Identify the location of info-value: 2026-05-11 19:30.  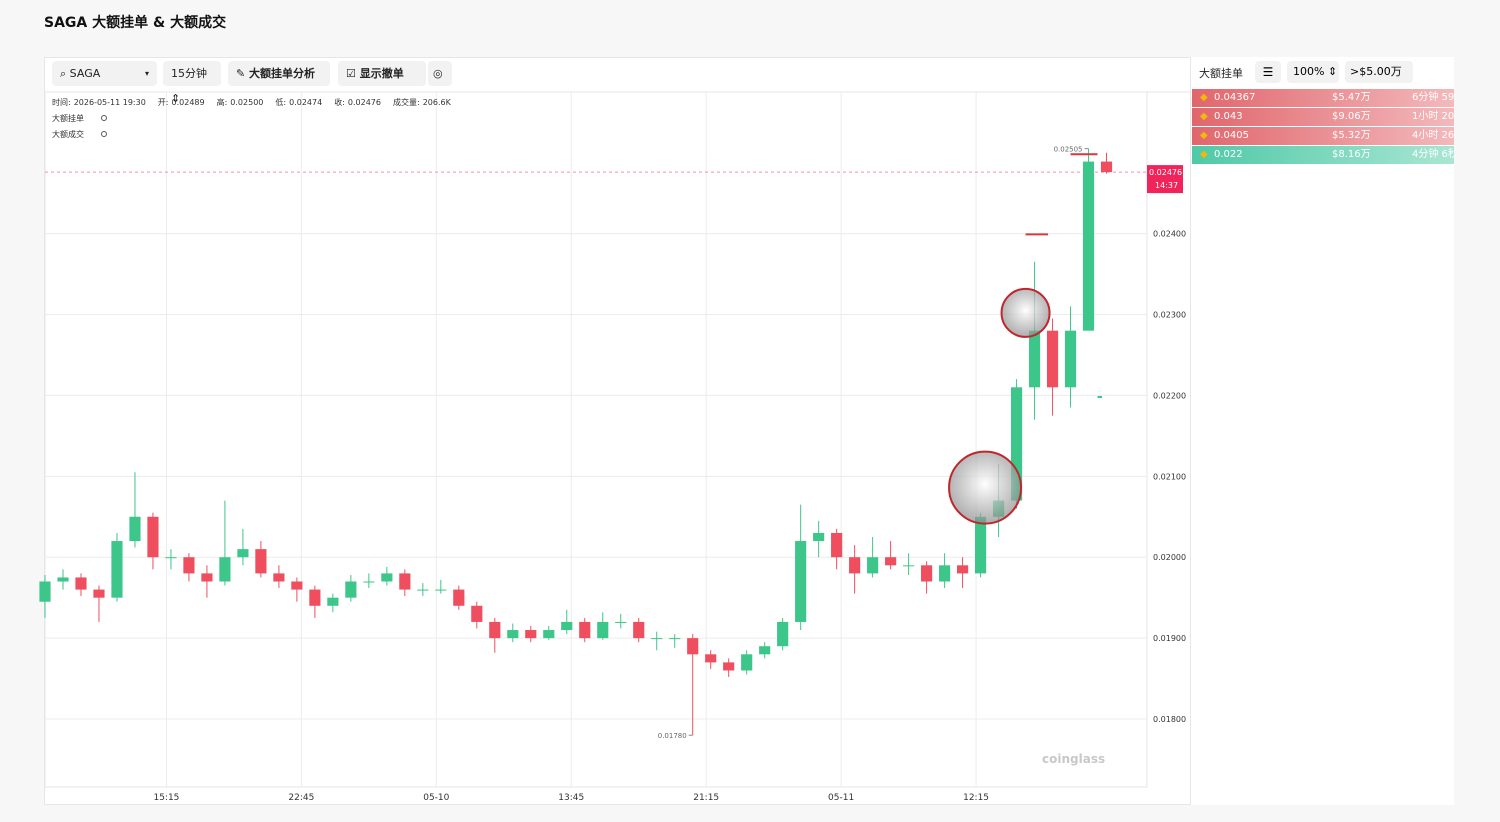
(110, 102).